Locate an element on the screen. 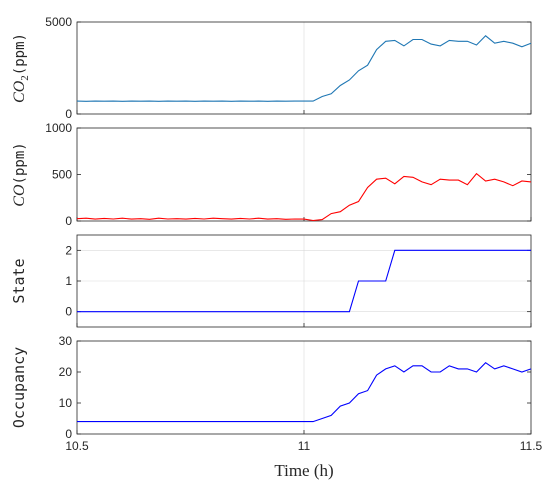 This screenshot has height=492, width=550. panel-1-y-axis-label: CO(ppm) is located at coordinates (19, 174).